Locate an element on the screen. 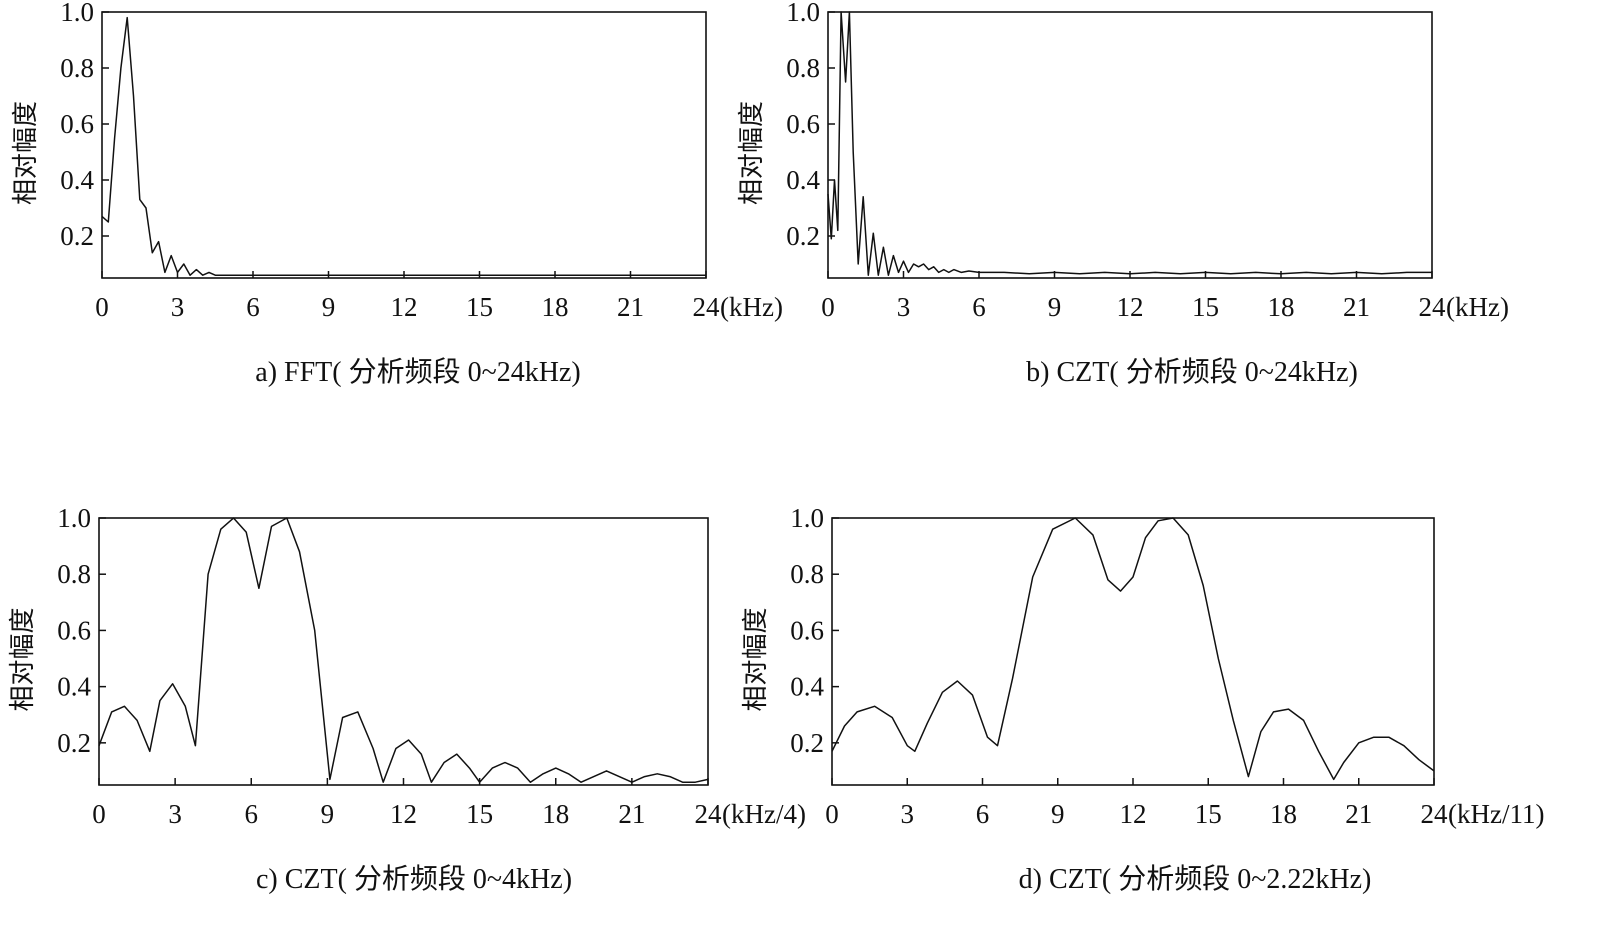 The image size is (1603, 927). plot-frame-d is located at coordinates (1133, 651).